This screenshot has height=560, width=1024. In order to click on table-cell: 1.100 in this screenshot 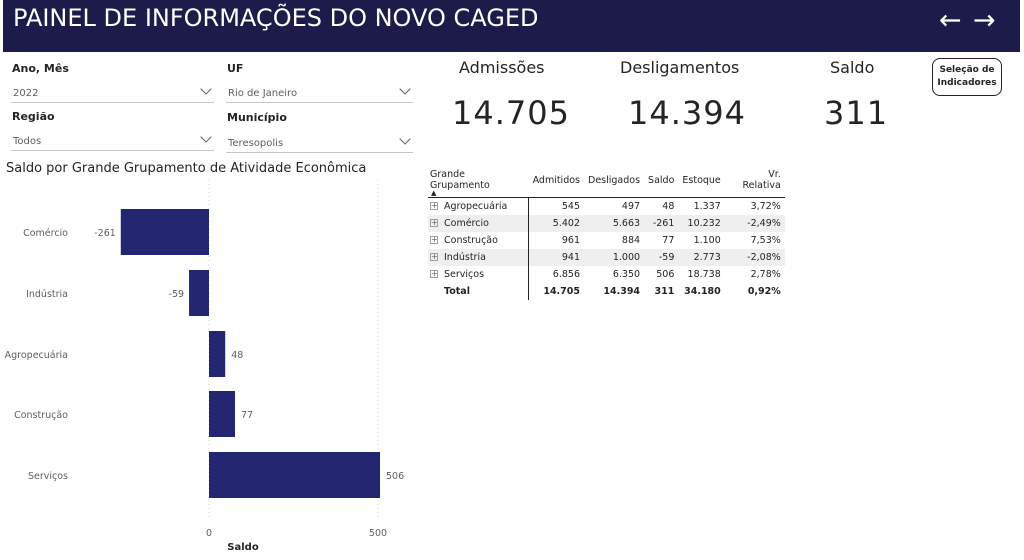, I will do `click(707, 240)`.